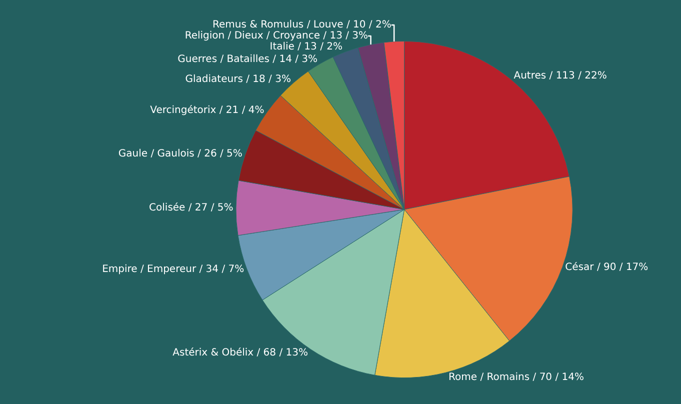  I want to click on slice-label: Religion / Dieux / Croyance / 13 / 3%, so click(276, 36).